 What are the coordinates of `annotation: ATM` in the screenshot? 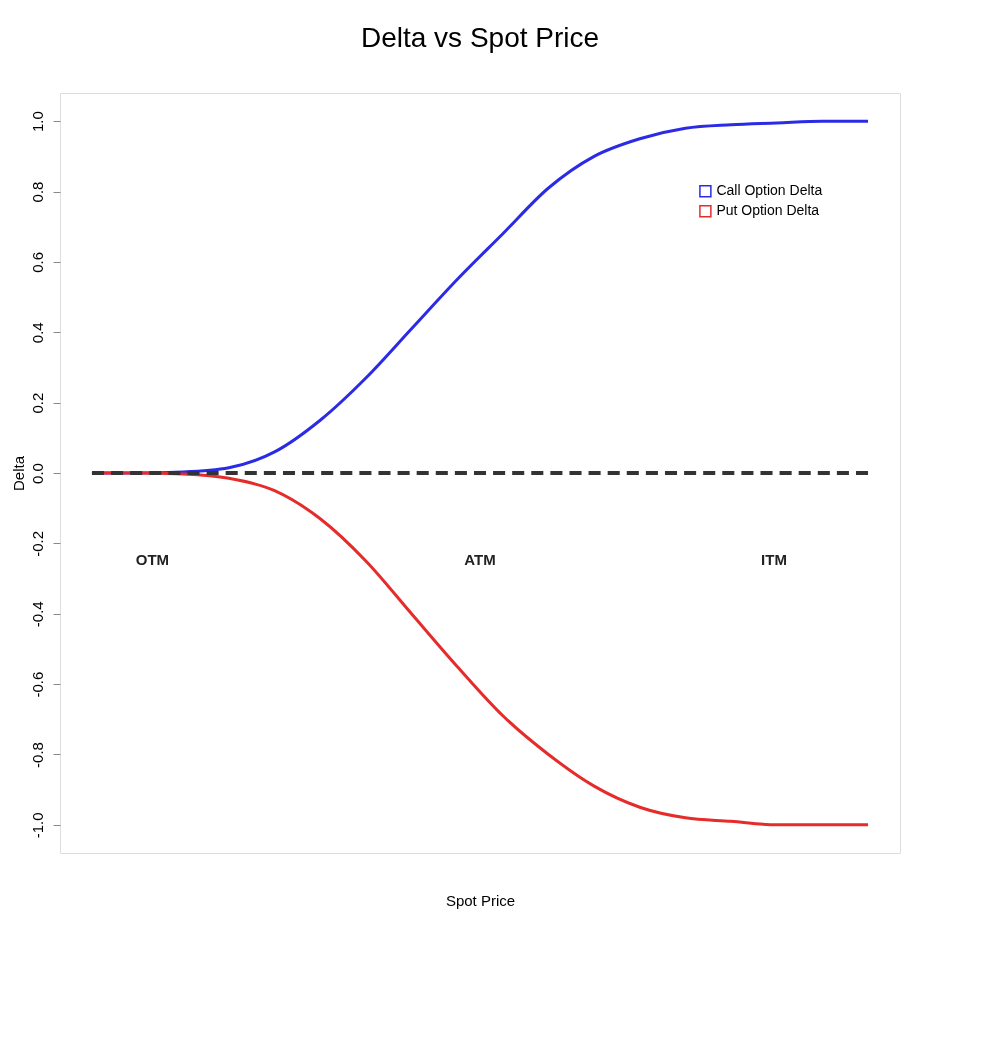 It's located at (480, 560).